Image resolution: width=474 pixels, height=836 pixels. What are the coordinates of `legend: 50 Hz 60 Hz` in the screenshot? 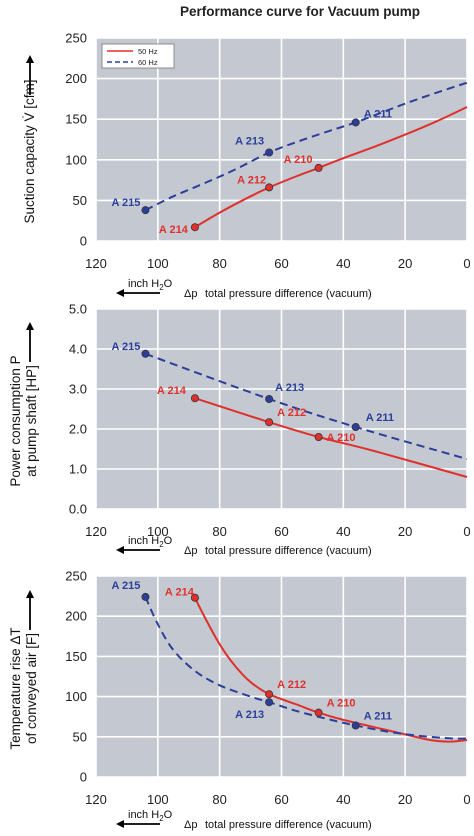 It's located at (138, 56).